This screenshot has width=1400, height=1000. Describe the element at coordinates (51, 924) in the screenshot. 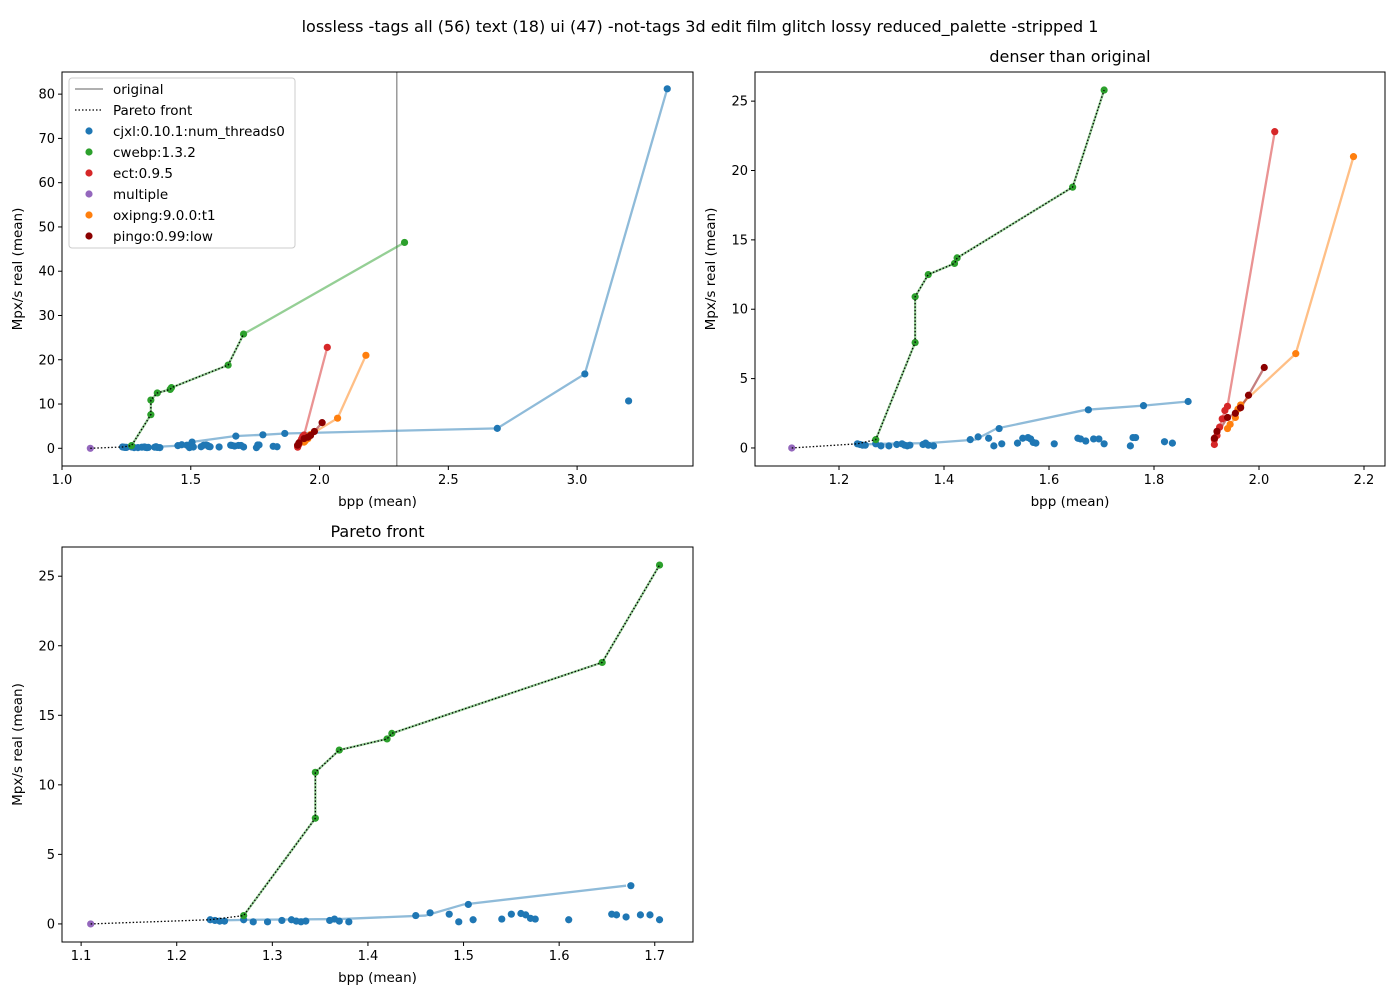

I see `y-tick-label: 0` at that location.